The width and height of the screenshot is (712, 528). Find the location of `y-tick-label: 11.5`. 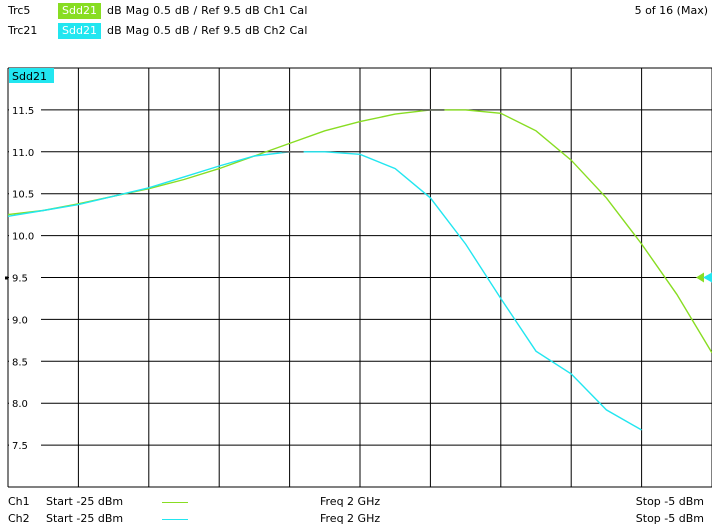

y-tick-label: 11.5 is located at coordinates (23, 111).